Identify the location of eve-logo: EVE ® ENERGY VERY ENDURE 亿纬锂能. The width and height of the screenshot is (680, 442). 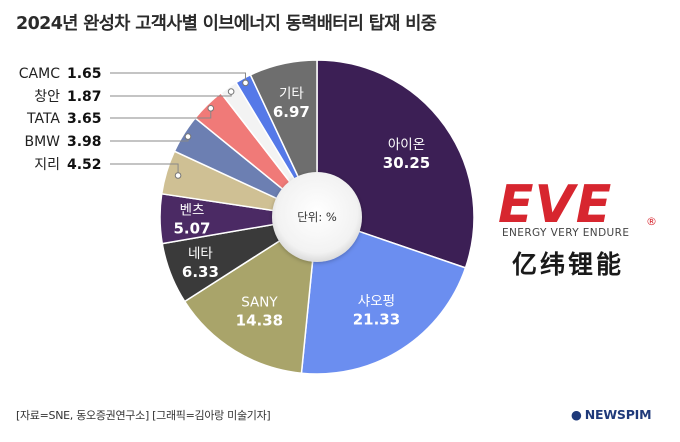
(577, 227).